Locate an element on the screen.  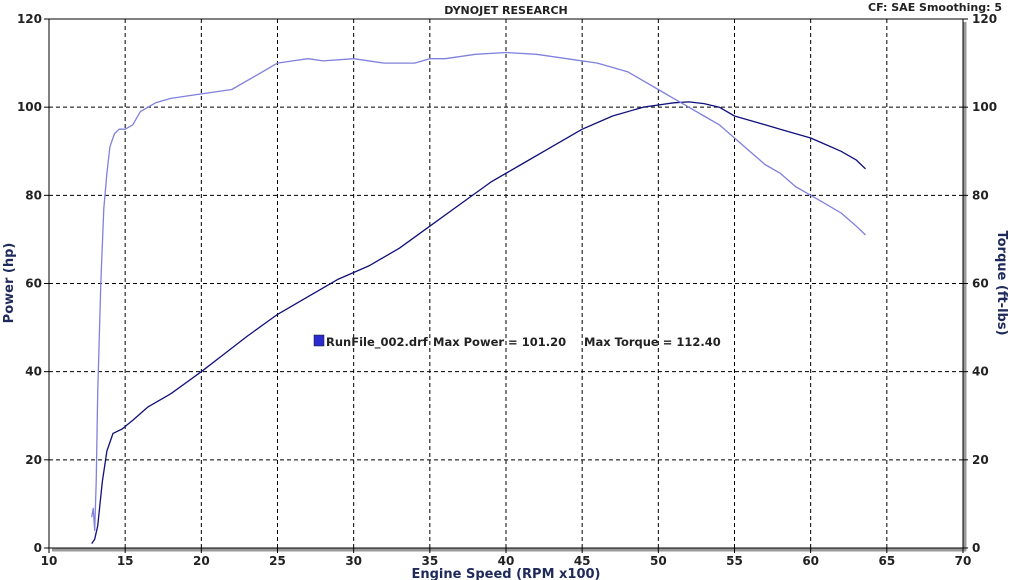
x-tick-label: 10 is located at coordinates (49, 561).